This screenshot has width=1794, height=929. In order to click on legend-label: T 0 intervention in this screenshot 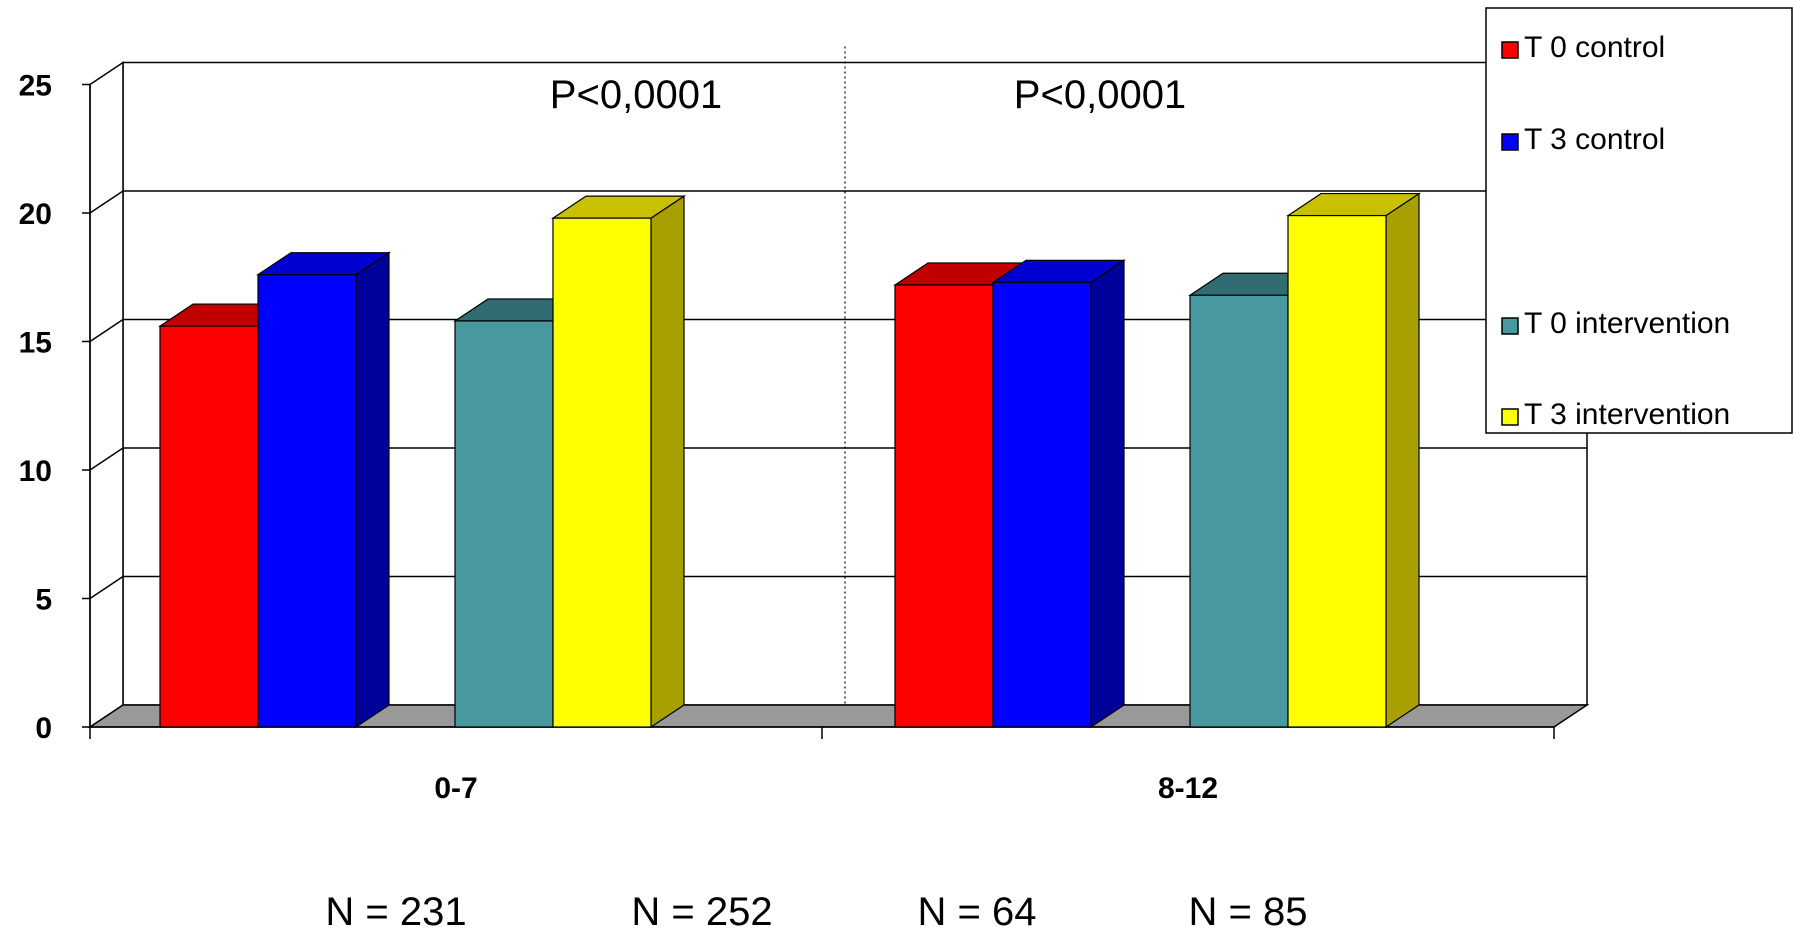, I will do `click(1627, 323)`.